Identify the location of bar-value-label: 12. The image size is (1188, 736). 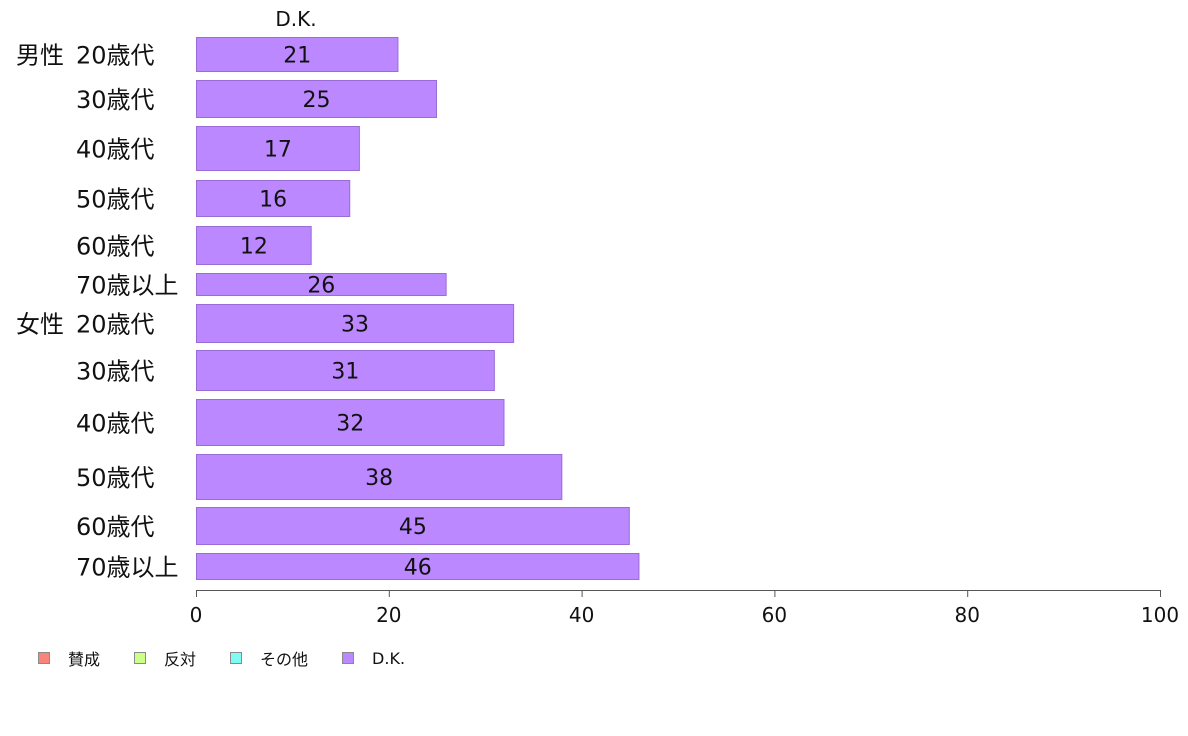
(254, 247).